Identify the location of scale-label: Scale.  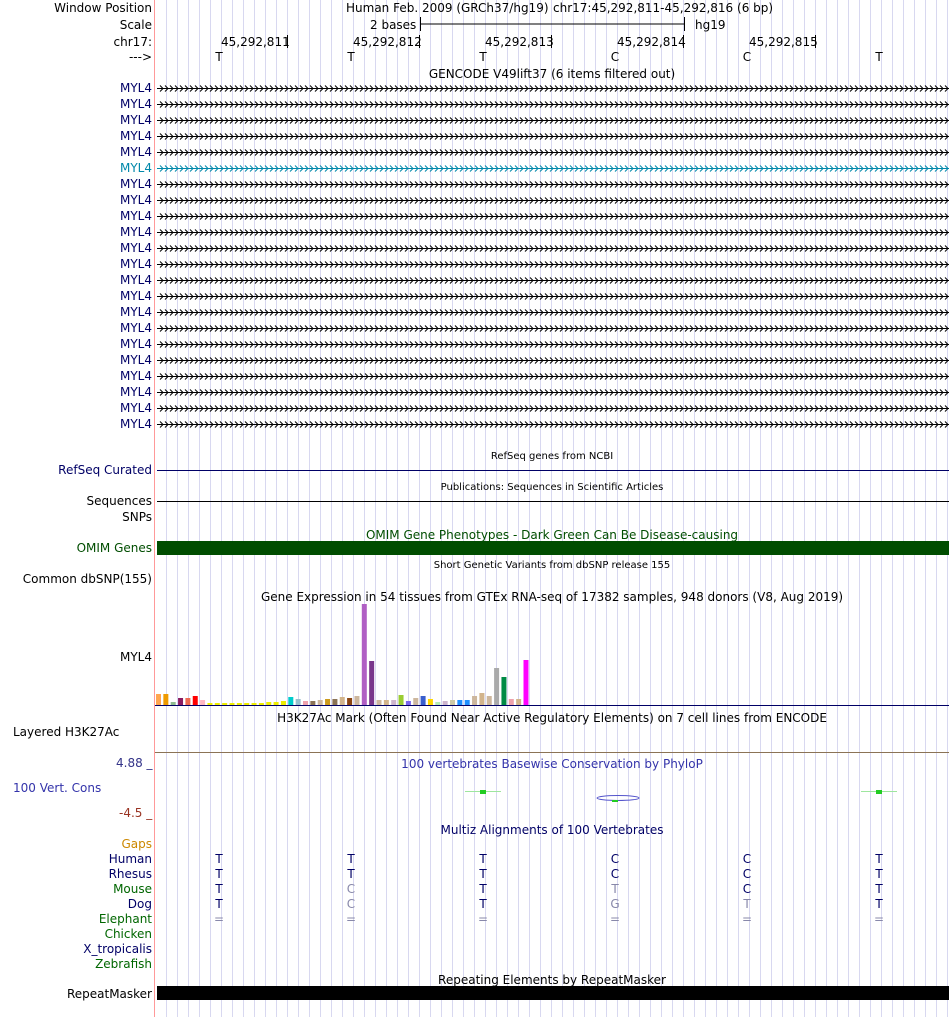
(135, 25).